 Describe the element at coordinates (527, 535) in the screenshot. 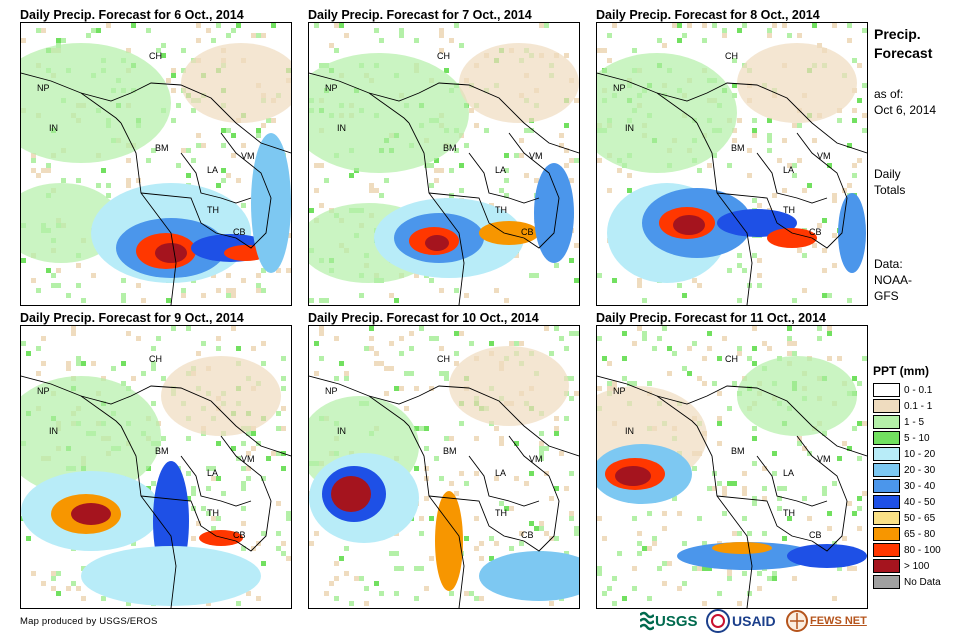

I see `country-label-cb: CB` at that location.